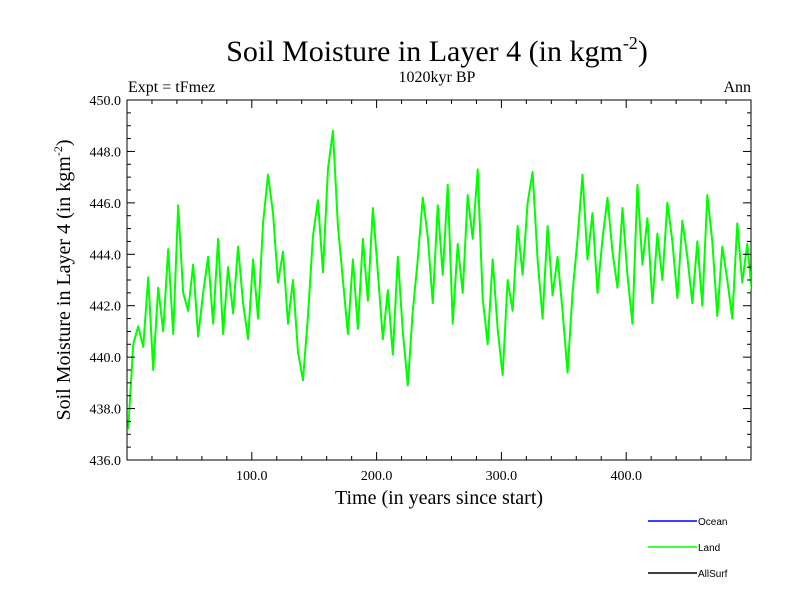 This screenshot has width=800, height=600. I want to click on y-tick-label: 444.0, so click(106, 255).